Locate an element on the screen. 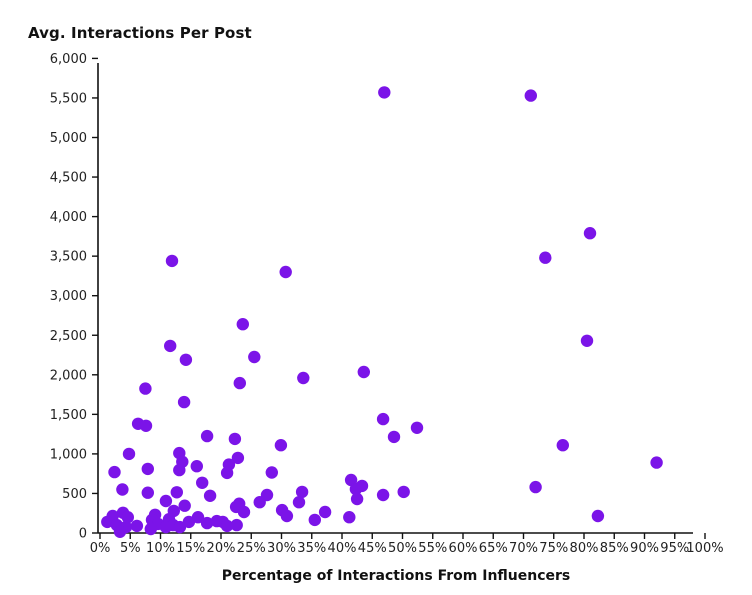 This screenshot has width=752, height=595. x-tick-label: 10% is located at coordinates (160, 548).